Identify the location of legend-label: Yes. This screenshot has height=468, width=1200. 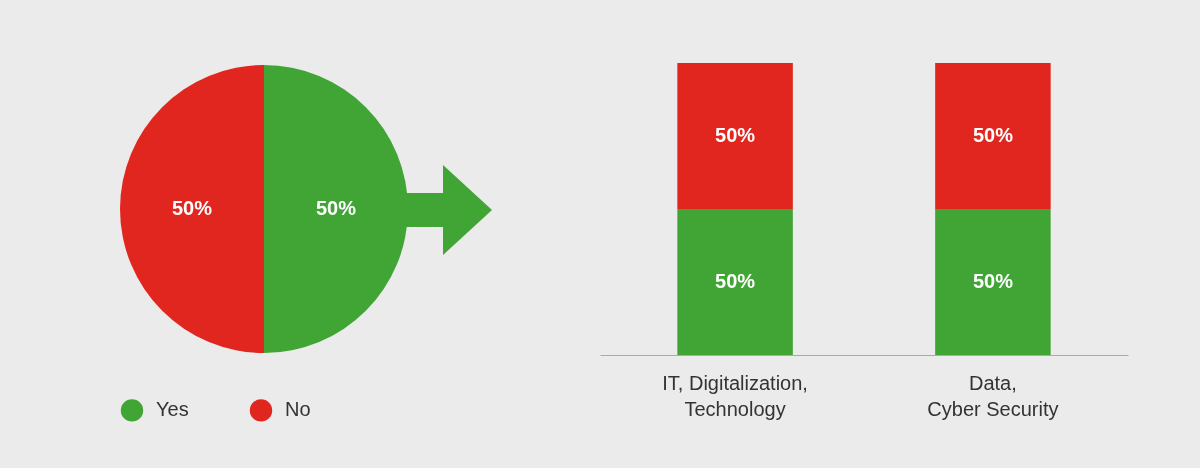
(172, 409).